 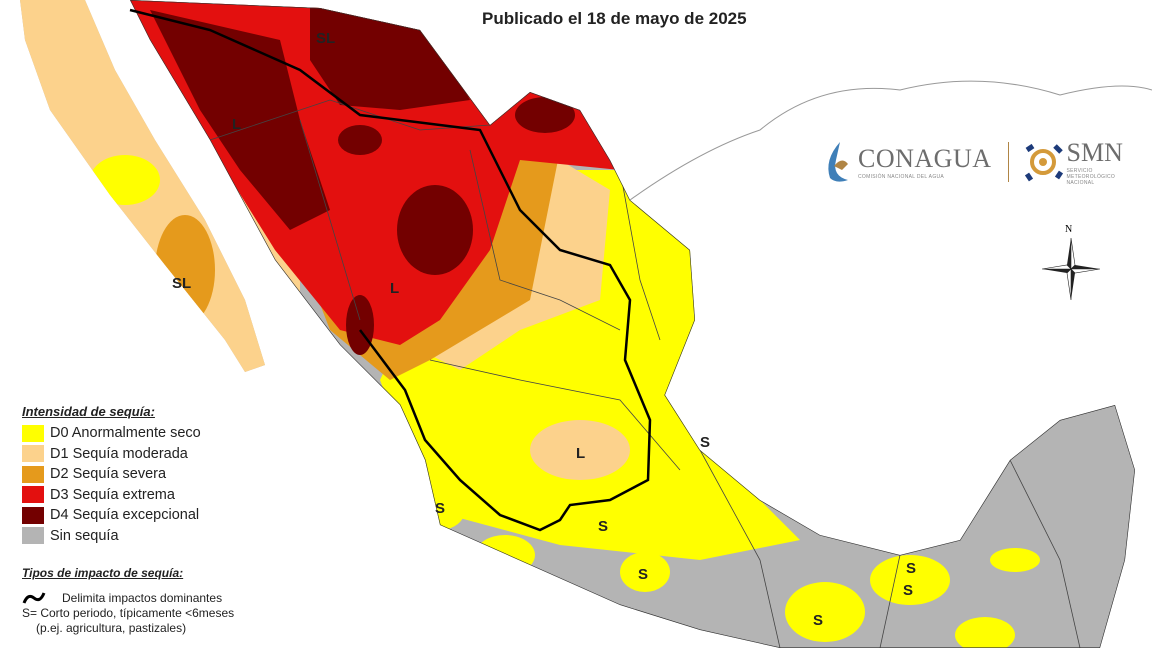 What do you see at coordinates (395, 288) in the screenshot?
I see `map-label-l-chihuahua: L` at bounding box center [395, 288].